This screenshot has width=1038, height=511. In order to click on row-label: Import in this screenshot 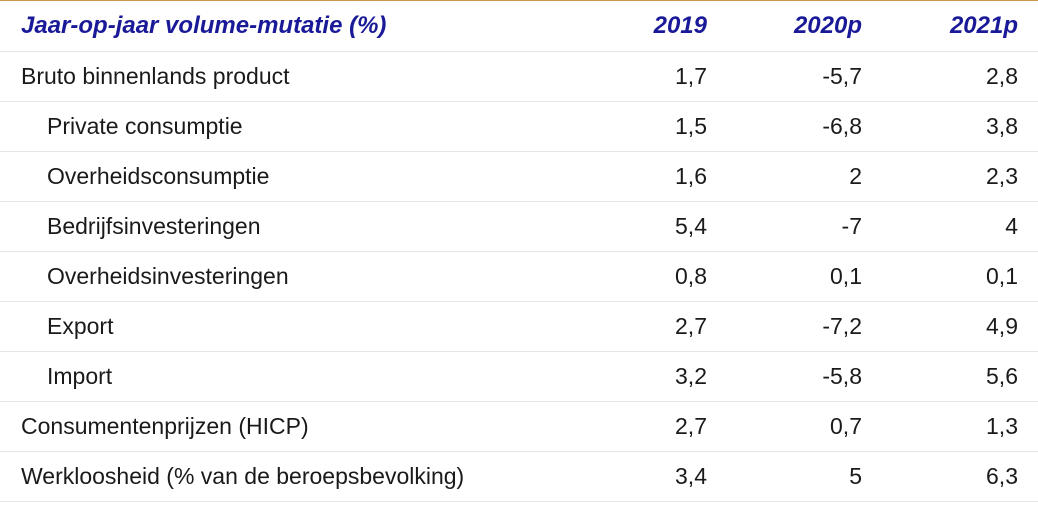, I will do `click(80, 376)`.